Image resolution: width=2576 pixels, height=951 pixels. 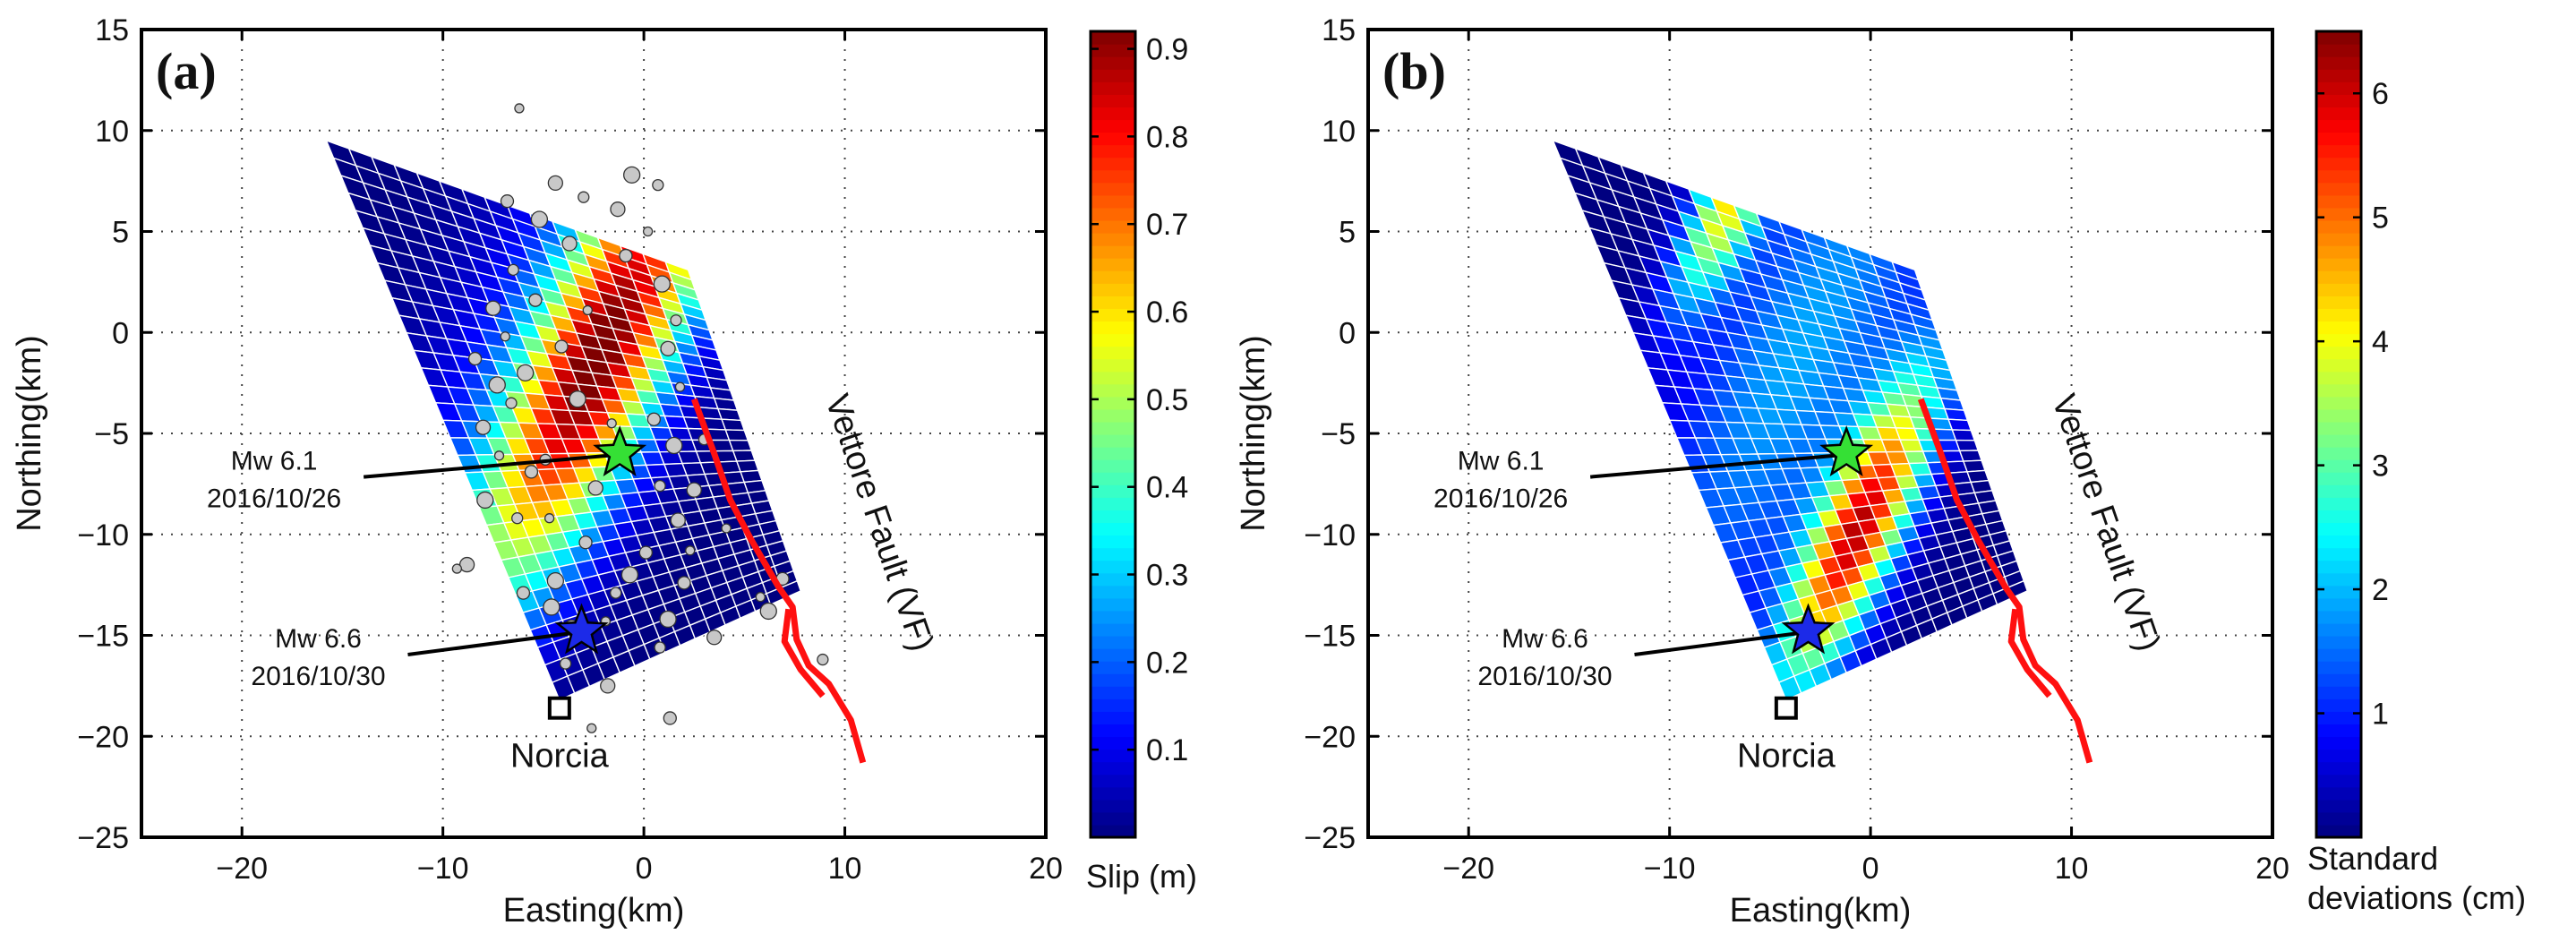 I want to click on colorbar-label-line: deviations (cm), so click(x=2416, y=897).